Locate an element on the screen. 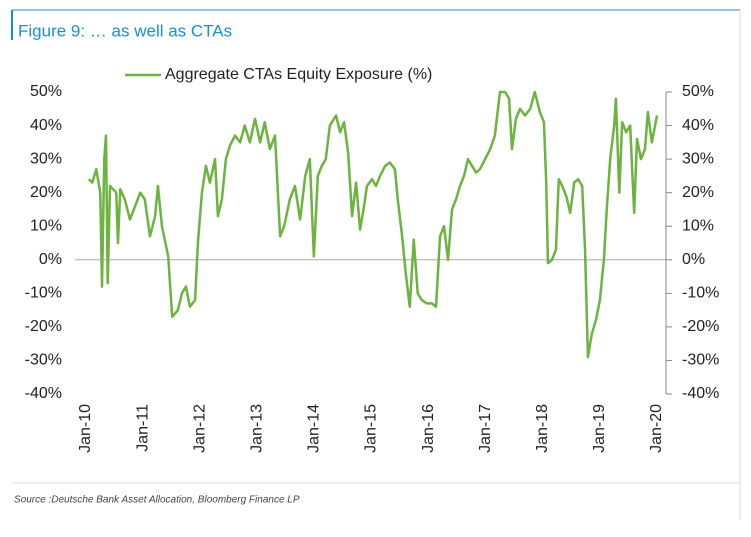  y2-tick-label: 0% is located at coordinates (693, 259).